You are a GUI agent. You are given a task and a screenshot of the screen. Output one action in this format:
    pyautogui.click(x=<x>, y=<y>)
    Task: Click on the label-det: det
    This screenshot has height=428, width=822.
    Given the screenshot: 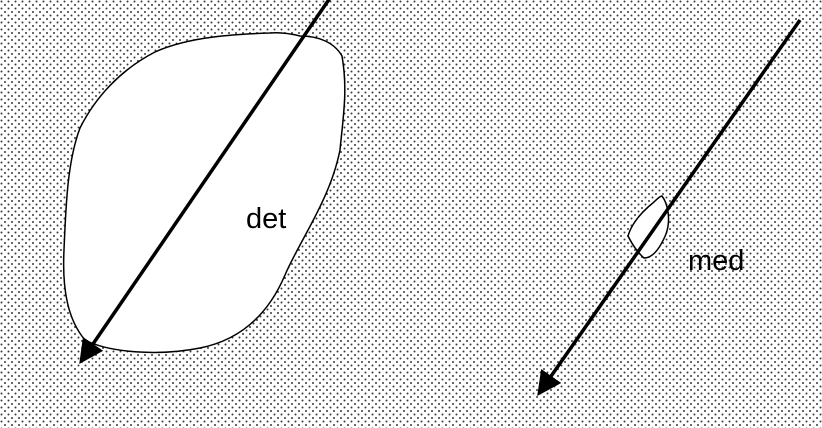 What is the action you would take?
    pyautogui.click(x=266, y=219)
    